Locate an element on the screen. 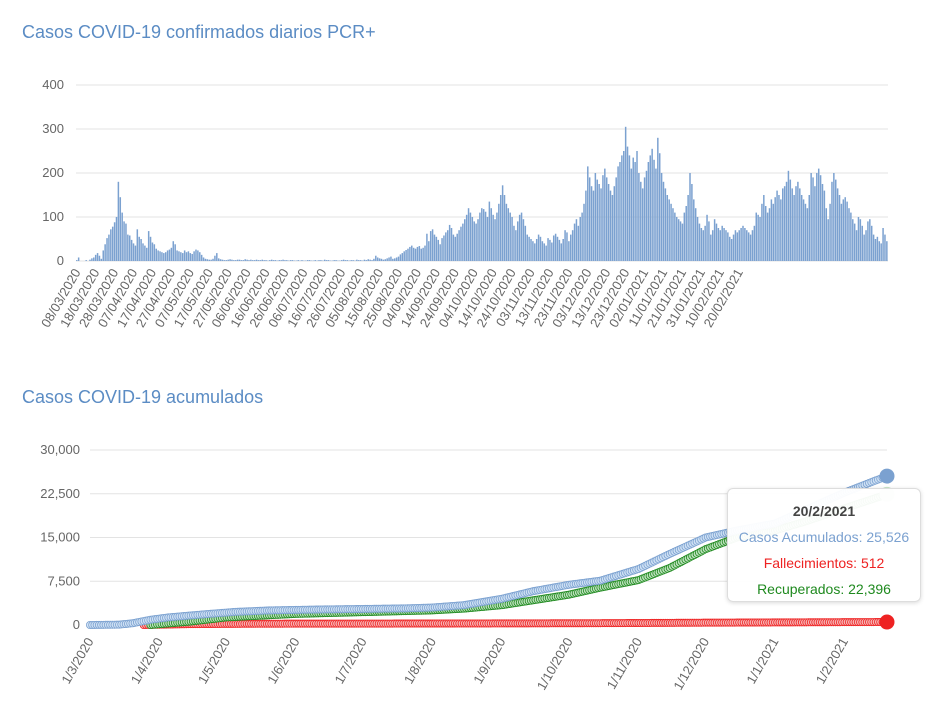 The image size is (943, 720). x-tick-label: 1/2/2021 is located at coordinates (832, 660).